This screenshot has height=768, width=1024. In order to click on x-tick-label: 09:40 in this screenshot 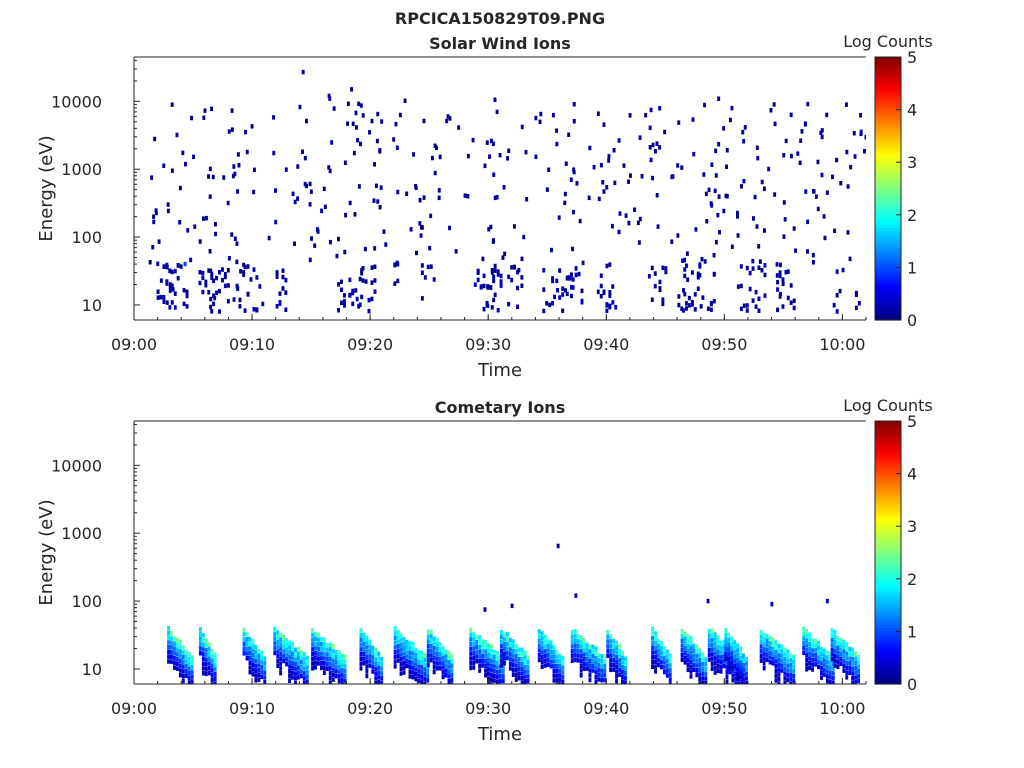, I will do `click(606, 708)`.